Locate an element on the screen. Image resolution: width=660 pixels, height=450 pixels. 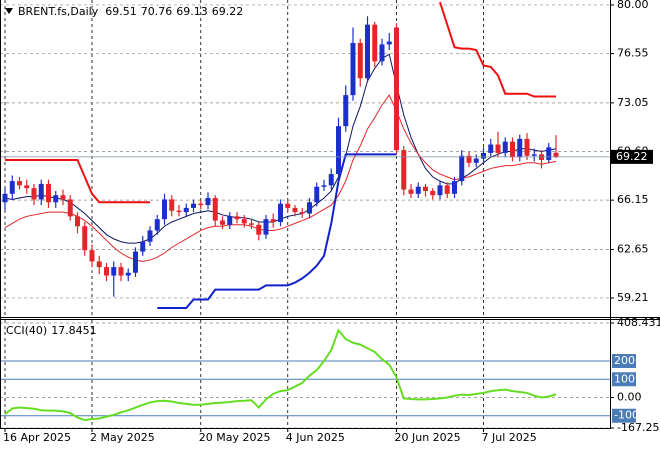
header: BRENT.fs,Daily 69.51 70.76 69.13 69.22 is located at coordinates (130, 11).